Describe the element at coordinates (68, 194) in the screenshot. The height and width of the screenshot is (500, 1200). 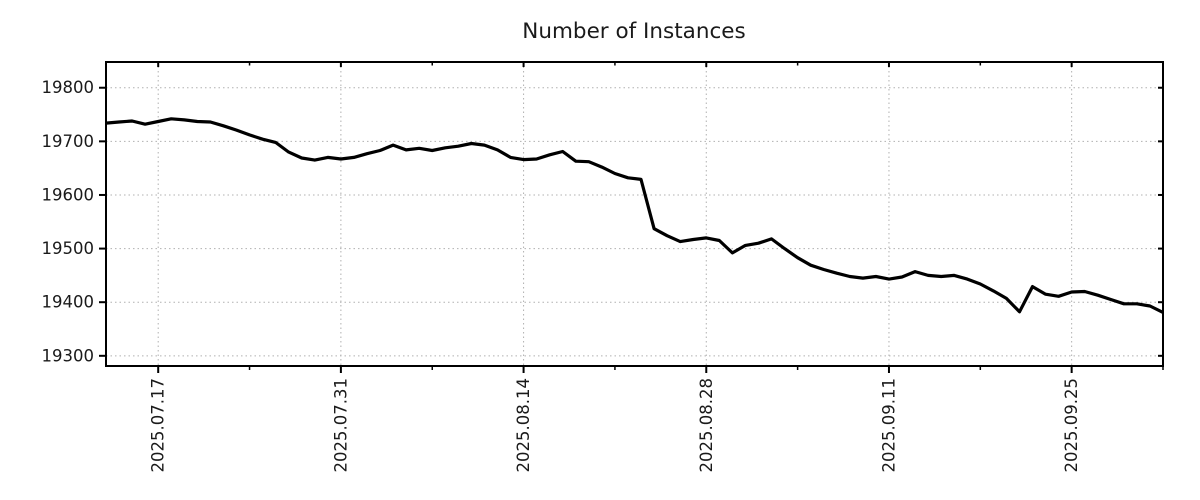
I see `y-tick-label: 19600` at that location.